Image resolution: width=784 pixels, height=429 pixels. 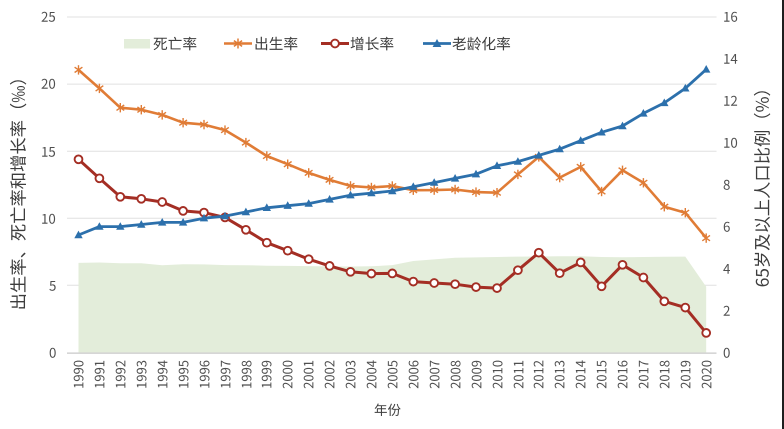 What do you see at coordinates (276, 43) in the screenshot?
I see `legend-label-birth-rate` at bounding box center [276, 43].